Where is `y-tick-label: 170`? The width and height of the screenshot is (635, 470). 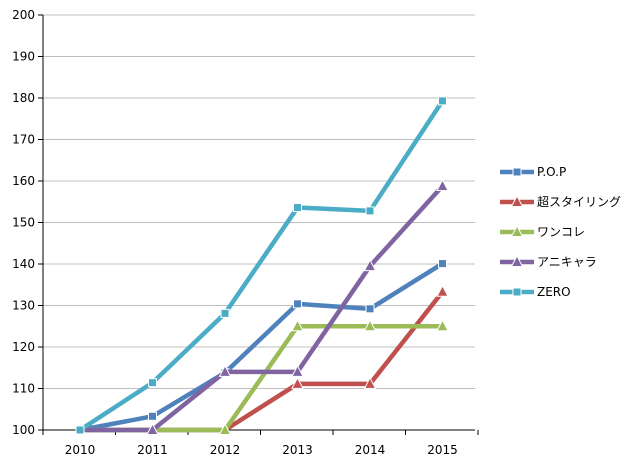
y-tick-label: 170 is located at coordinates (23, 140).